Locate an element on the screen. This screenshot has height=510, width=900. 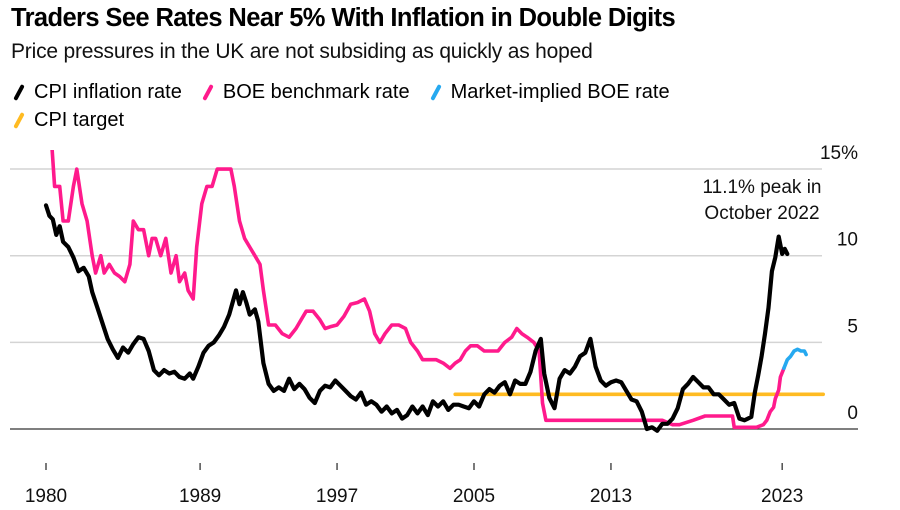
peak-annotation-text: October 2022 is located at coordinates (761, 213).